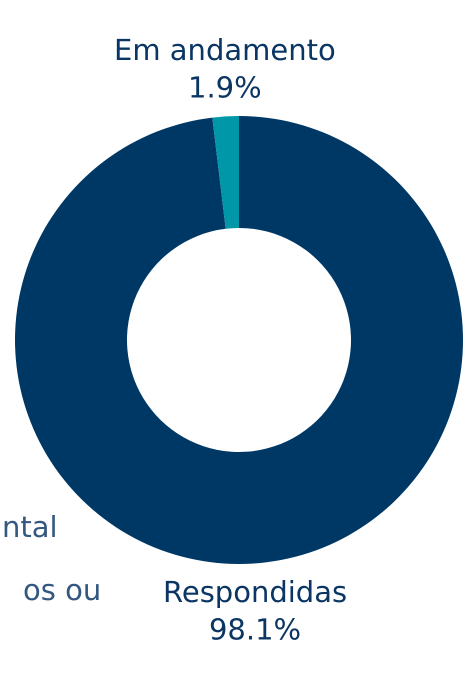 The width and height of the screenshot is (463, 675). What do you see at coordinates (225, 172) in the screenshot?
I see `donut-slice` at bounding box center [225, 172].